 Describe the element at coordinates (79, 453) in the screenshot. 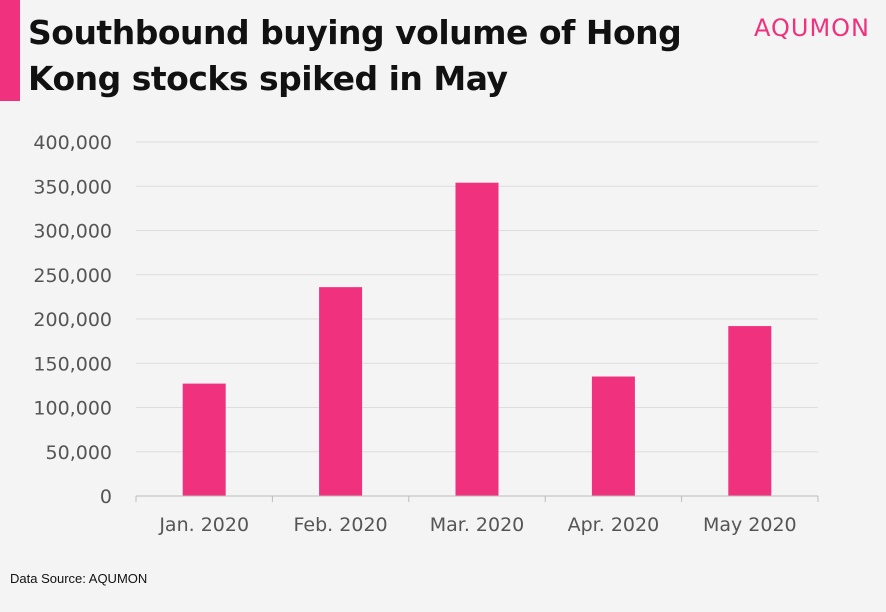

I see `y-tick-label: 50,000` at that location.